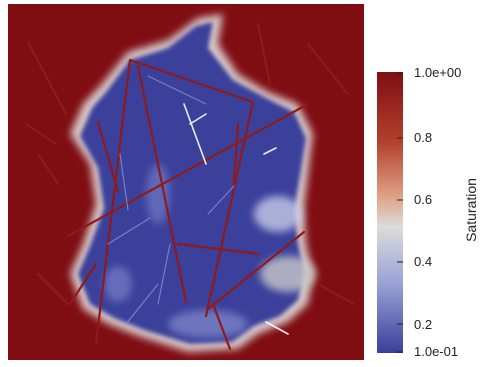  I want to click on colorbar-tick-label: 1.0e+00, so click(438, 72).